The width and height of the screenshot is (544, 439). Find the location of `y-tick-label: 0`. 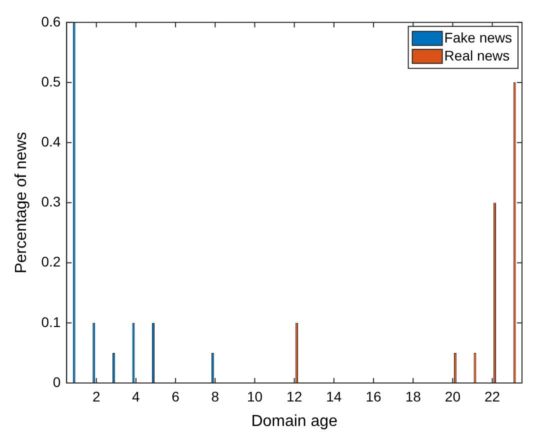

y-tick-label: 0 is located at coordinates (56, 382).